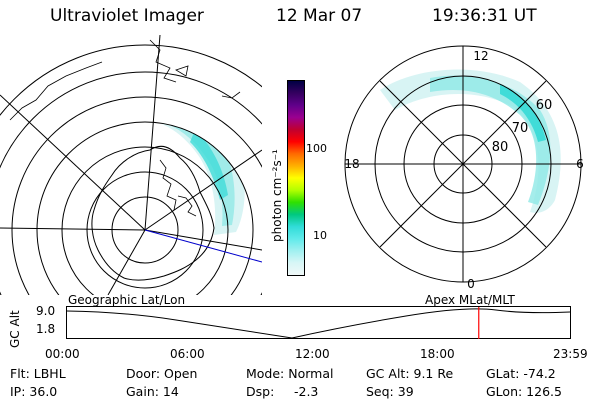 The image size is (600, 400). What do you see at coordinates (46, 329) in the screenshot?
I see `timeline-ytick-min: 1.8` at bounding box center [46, 329].